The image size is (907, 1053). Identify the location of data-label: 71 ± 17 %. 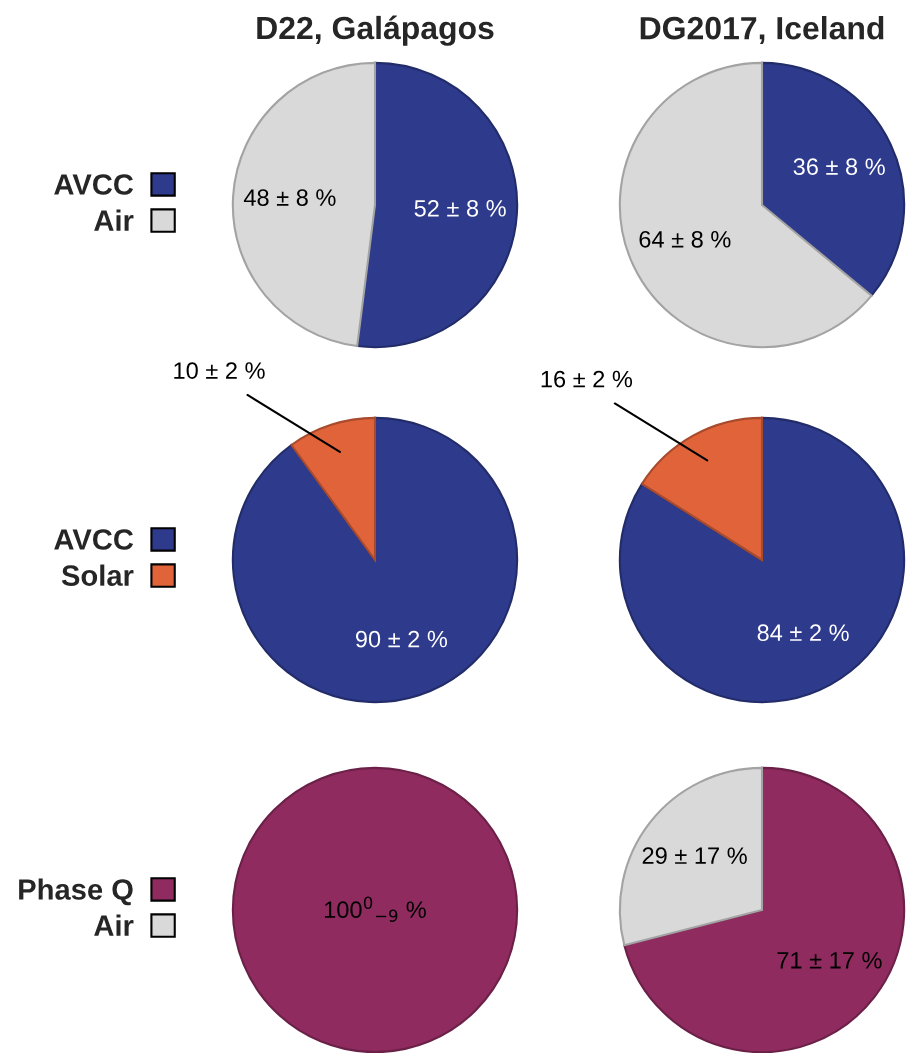
(829, 960).